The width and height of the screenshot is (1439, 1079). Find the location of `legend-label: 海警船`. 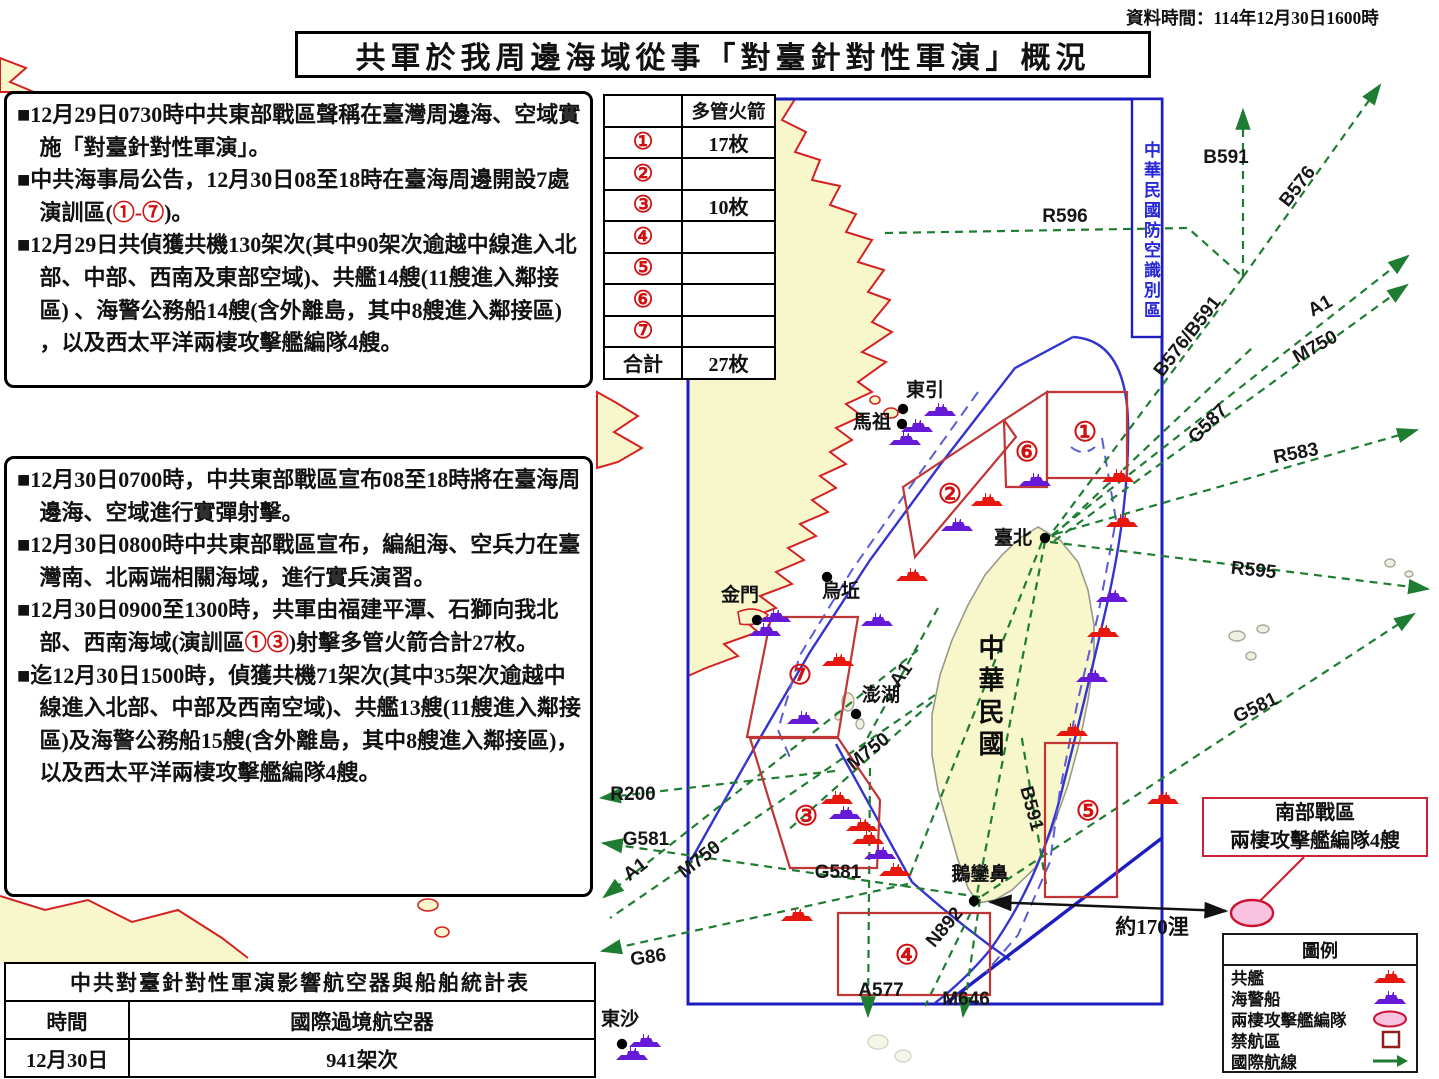

legend-label: 海警船 is located at coordinates (1256, 999).